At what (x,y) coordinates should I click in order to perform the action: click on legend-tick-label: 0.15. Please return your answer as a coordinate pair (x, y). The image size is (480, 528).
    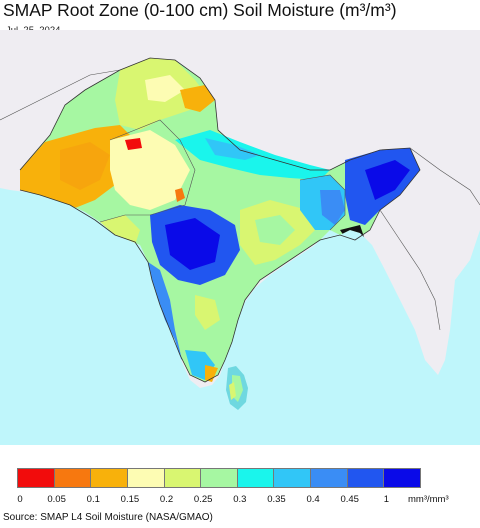
    Looking at the image, I should click on (130, 499).